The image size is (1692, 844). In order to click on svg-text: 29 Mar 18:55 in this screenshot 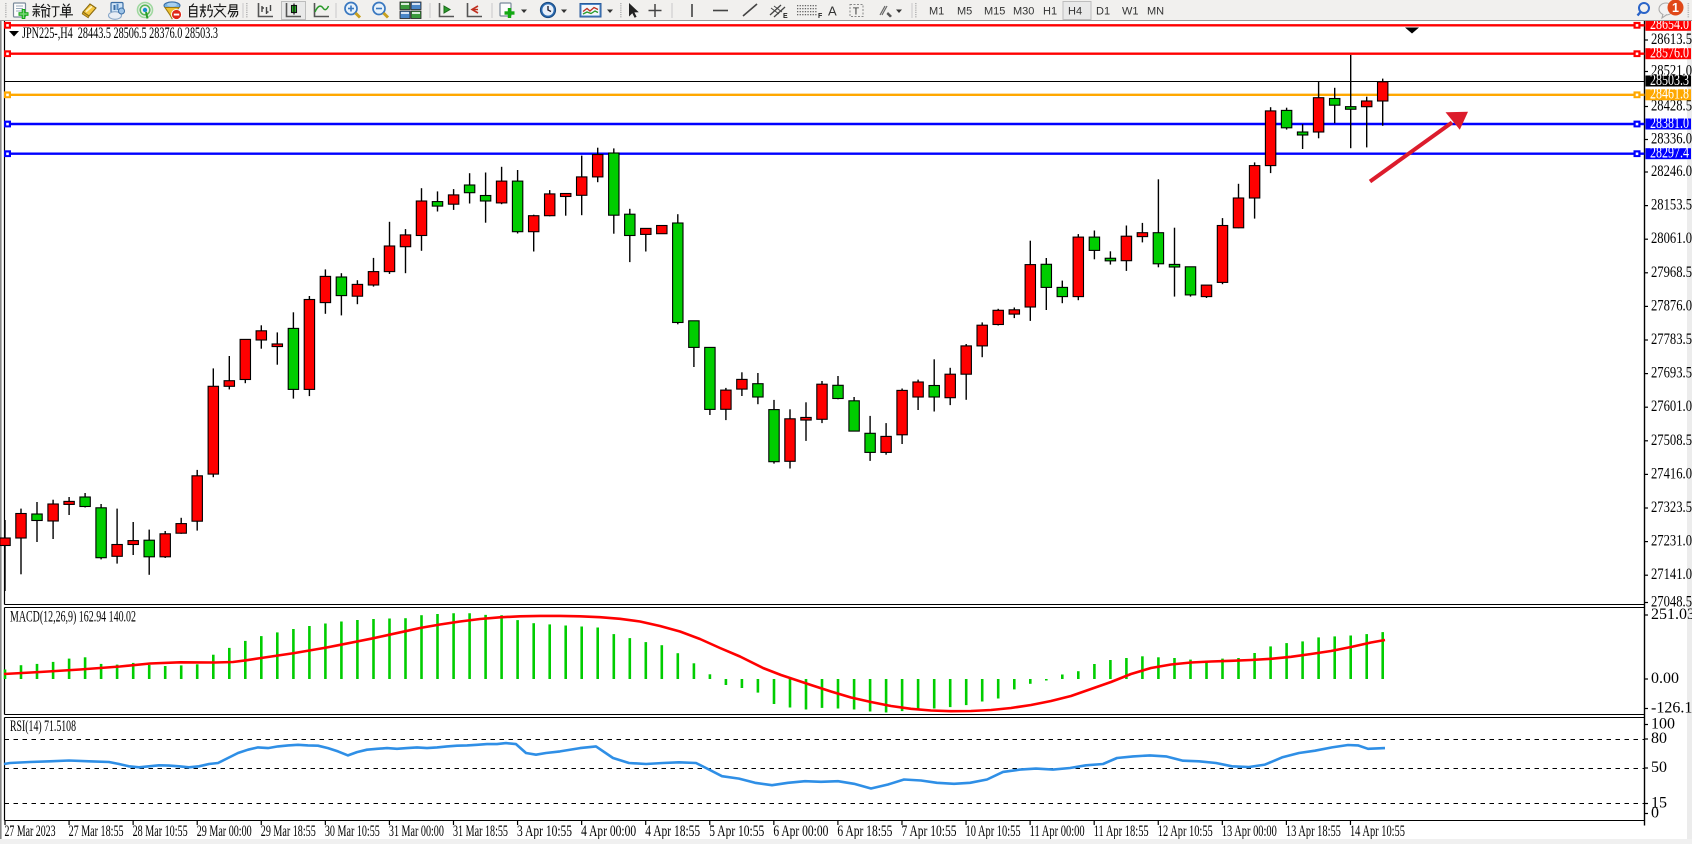, I will do `click(288, 831)`.